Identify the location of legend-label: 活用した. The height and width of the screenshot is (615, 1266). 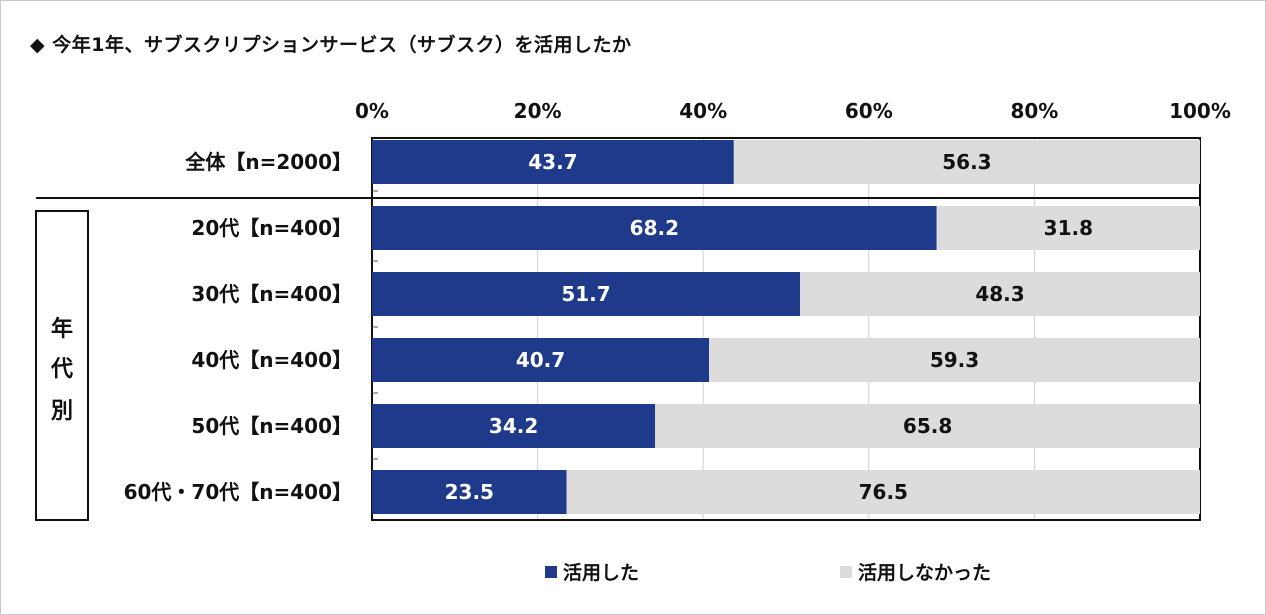
(601, 572).